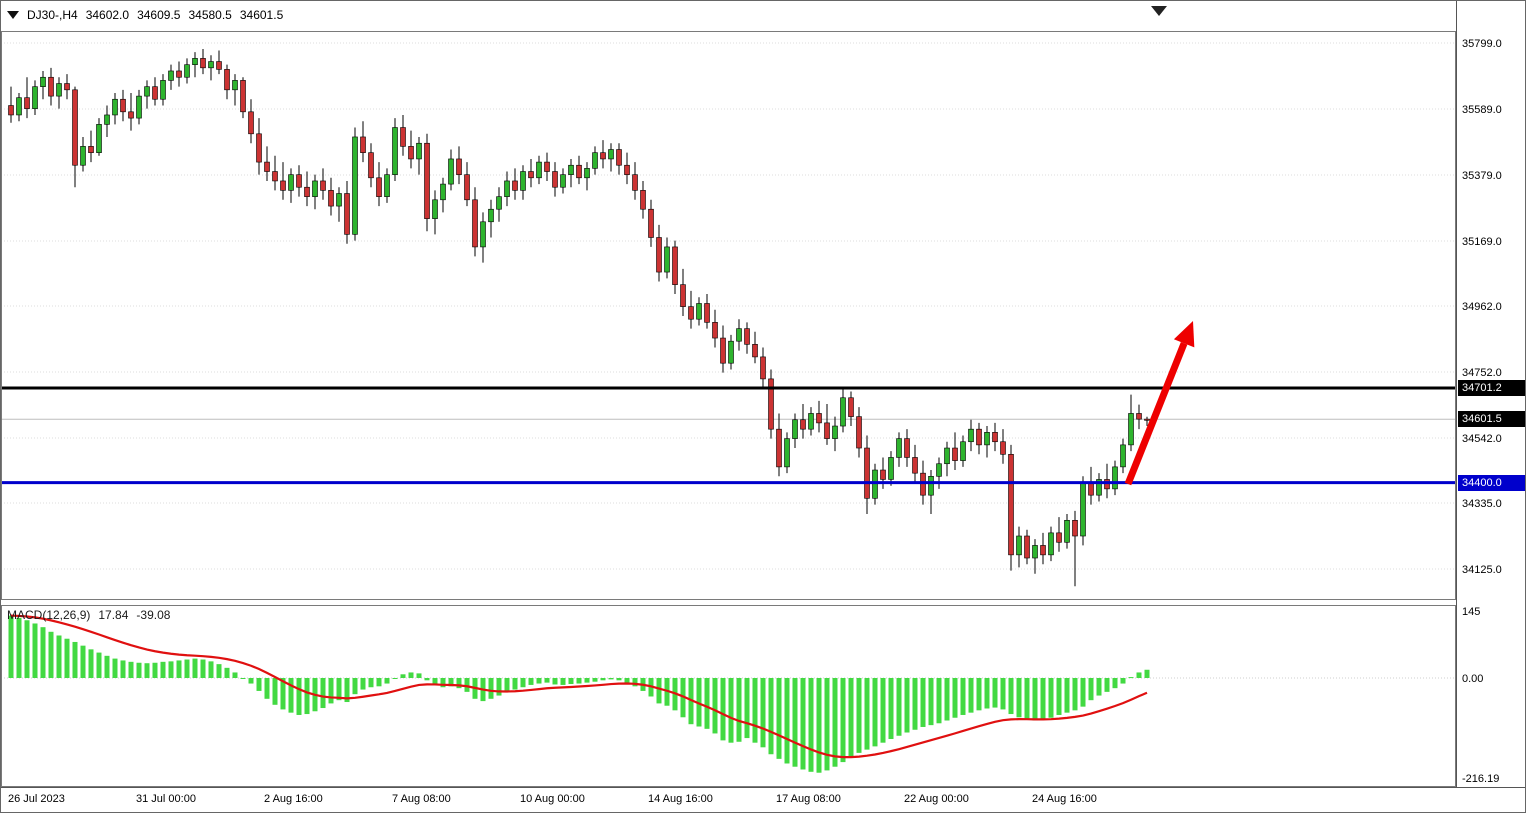  I want to click on time-axis-label: 17 Aug 08:00, so click(808, 799).